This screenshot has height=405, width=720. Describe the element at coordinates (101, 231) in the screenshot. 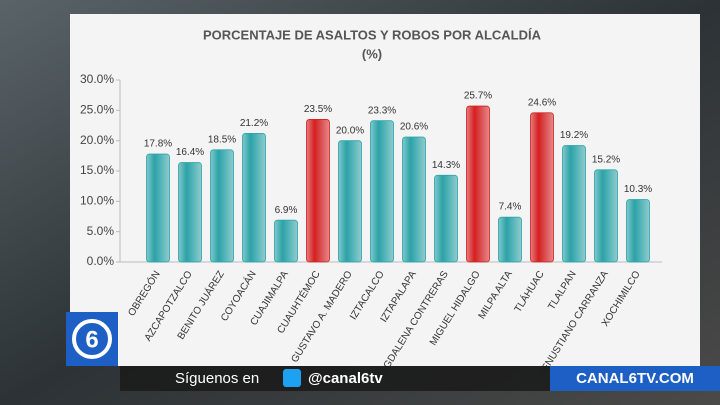

I see `y-tick-label: 5.0%` at that location.